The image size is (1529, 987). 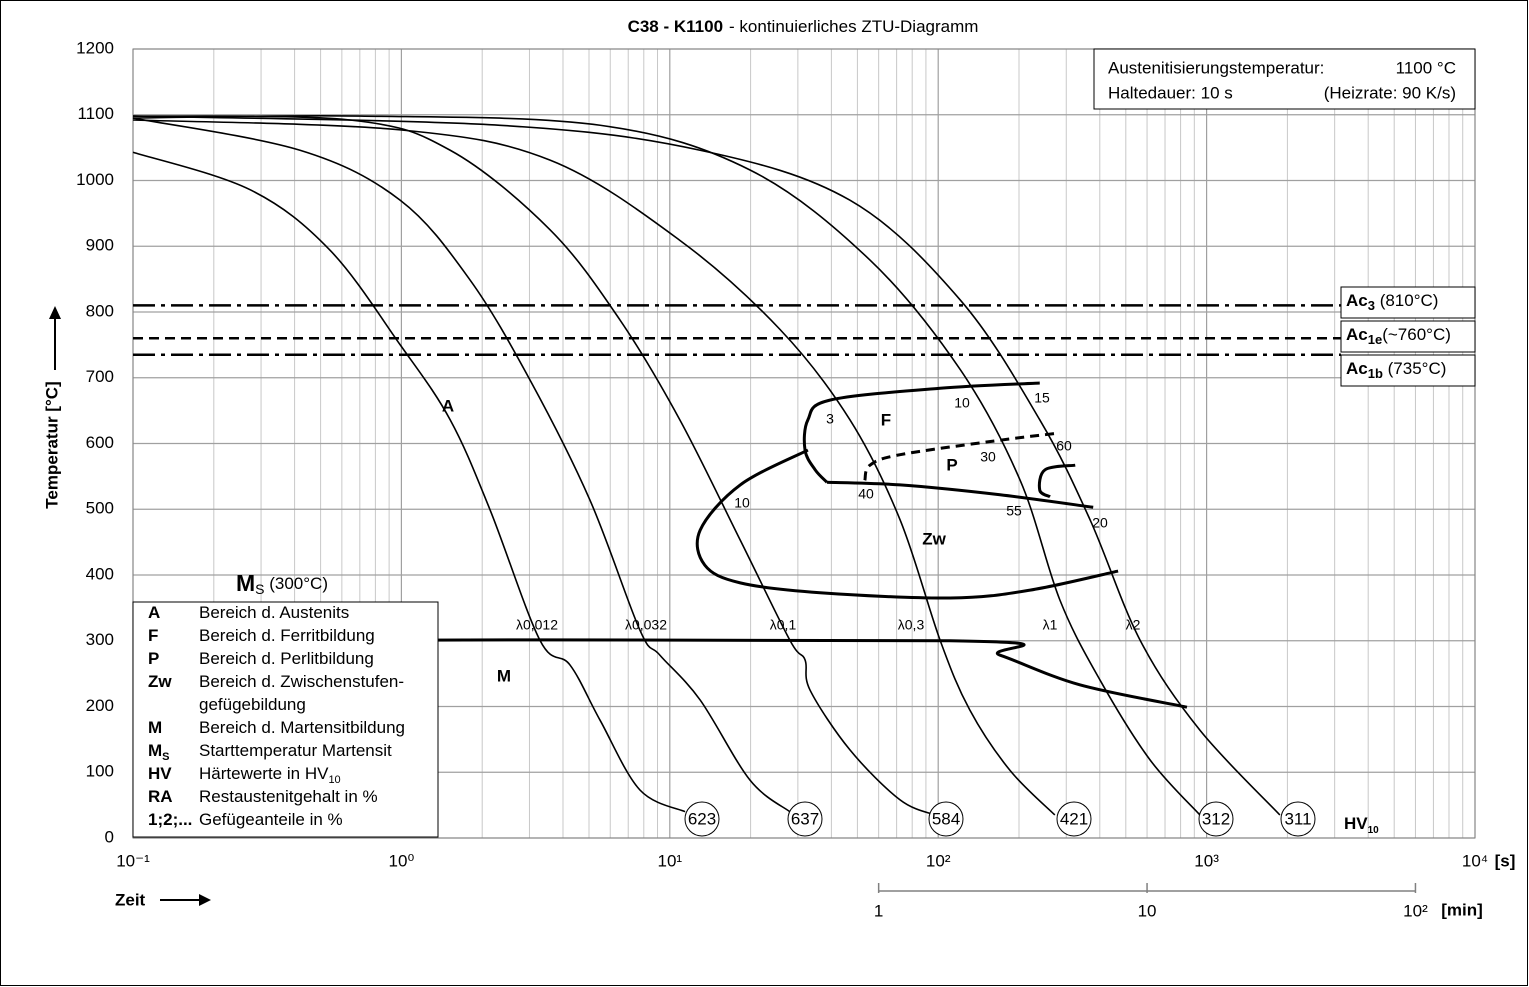 I want to click on legend-key-part: S, so click(x=165, y=757).